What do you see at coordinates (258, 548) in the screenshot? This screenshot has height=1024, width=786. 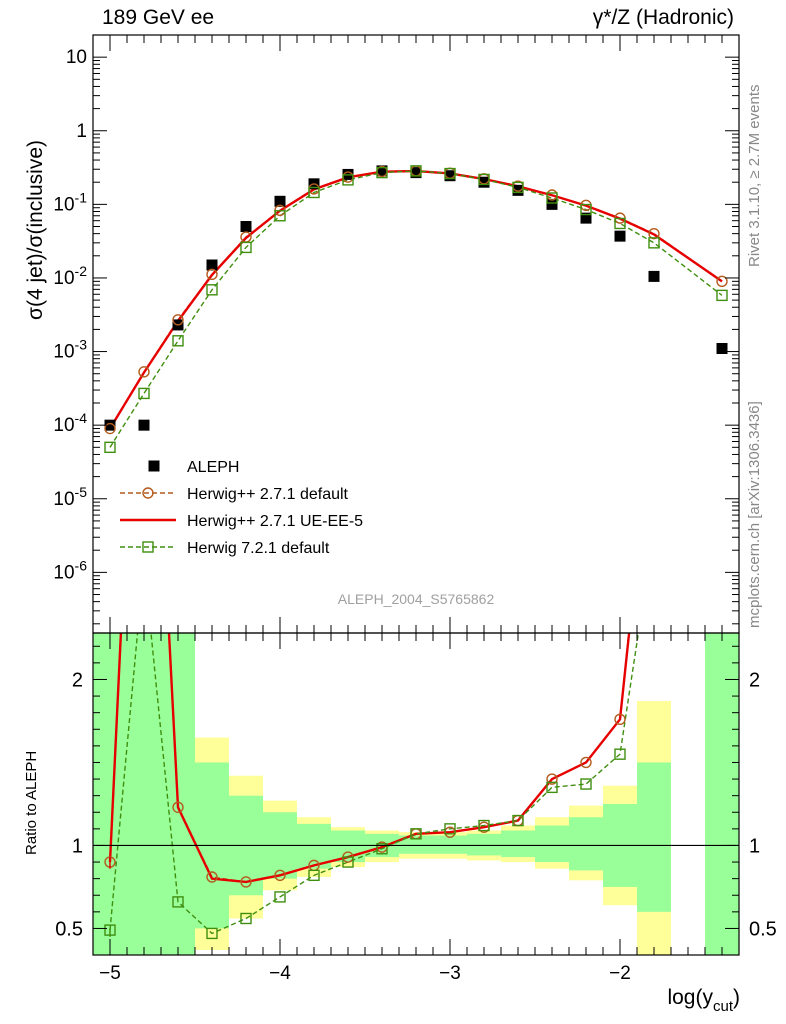 I see `legend-label-herwig-7-2-1-default: Herwig 7.2.1 default` at bounding box center [258, 548].